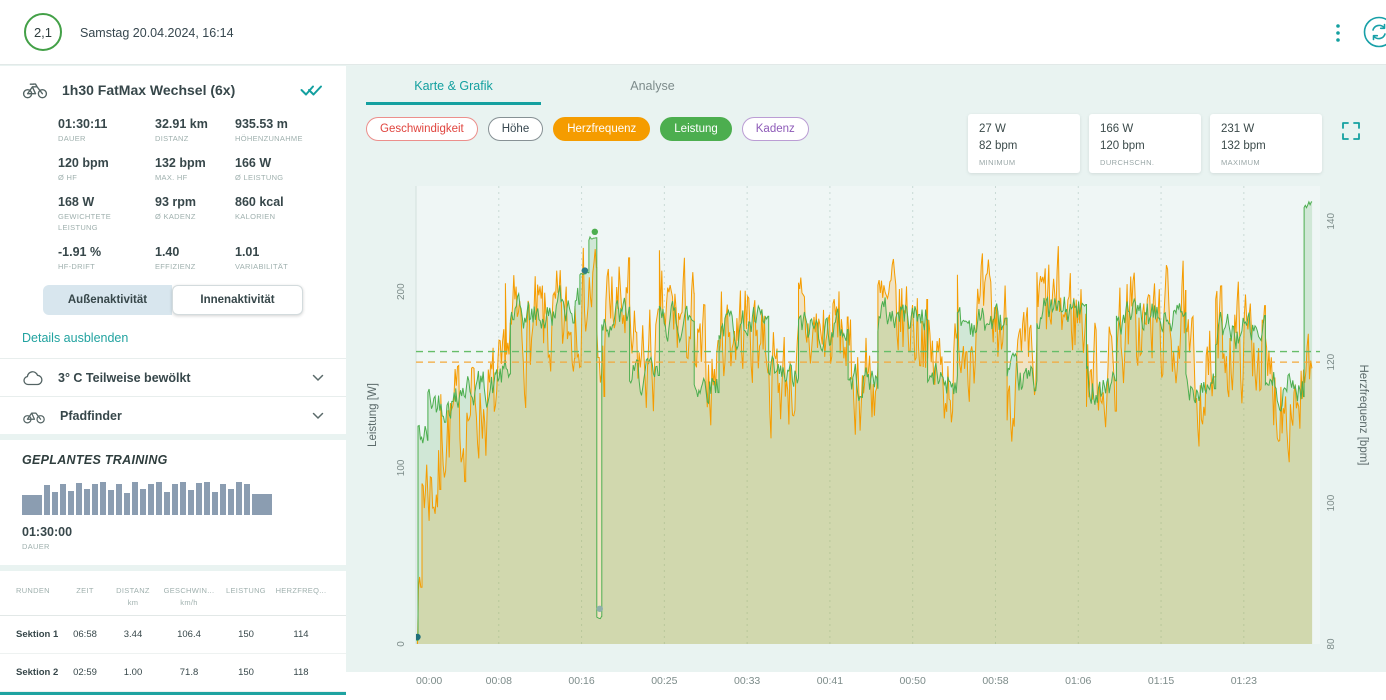 The image size is (1386, 700). Describe the element at coordinates (31, 596) in the screenshot. I see `laps-header-runden: RUNDEN` at that location.